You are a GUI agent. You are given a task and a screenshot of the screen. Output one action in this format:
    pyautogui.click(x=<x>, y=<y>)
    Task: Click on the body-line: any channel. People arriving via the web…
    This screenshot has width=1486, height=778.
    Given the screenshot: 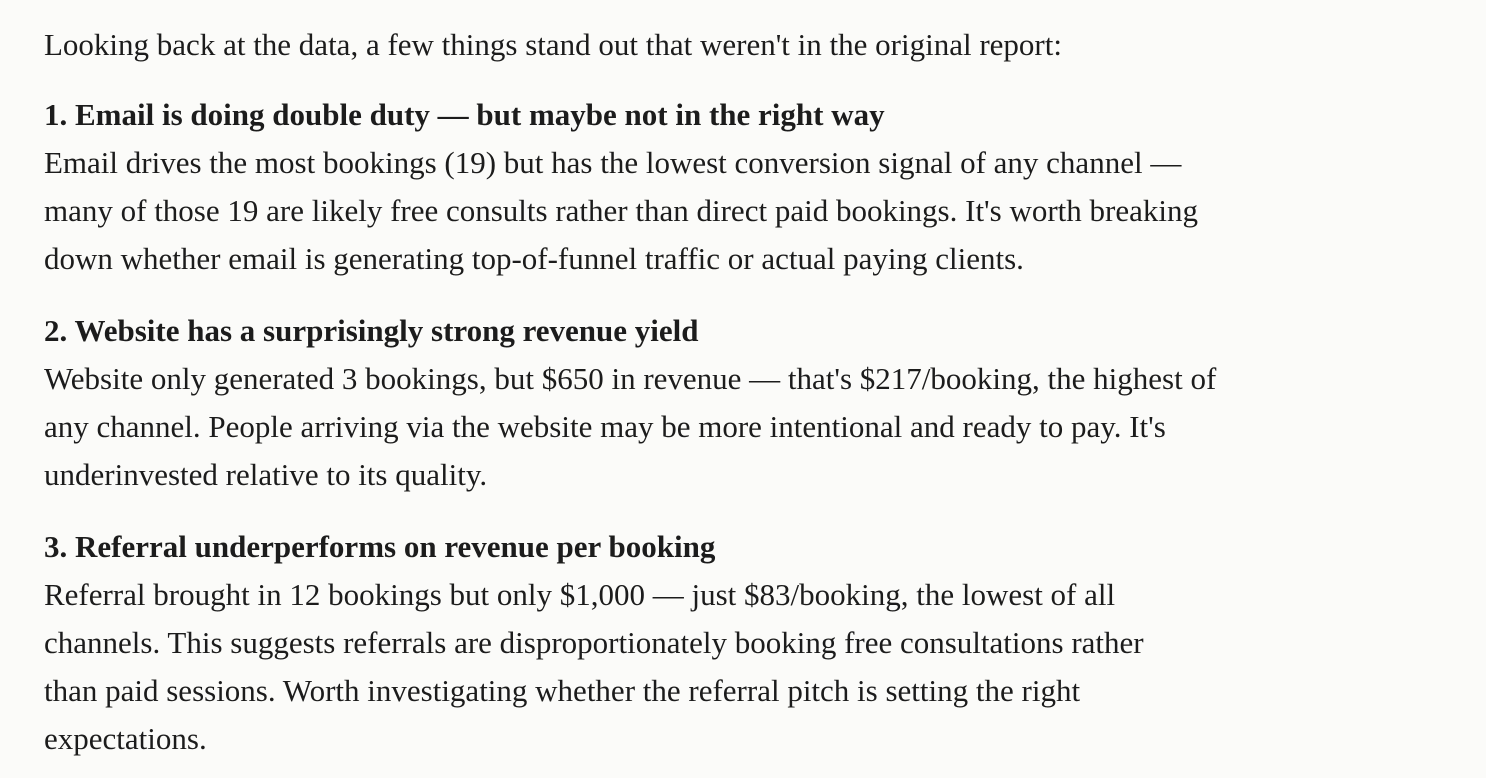 What is the action you would take?
    pyautogui.click(x=605, y=426)
    